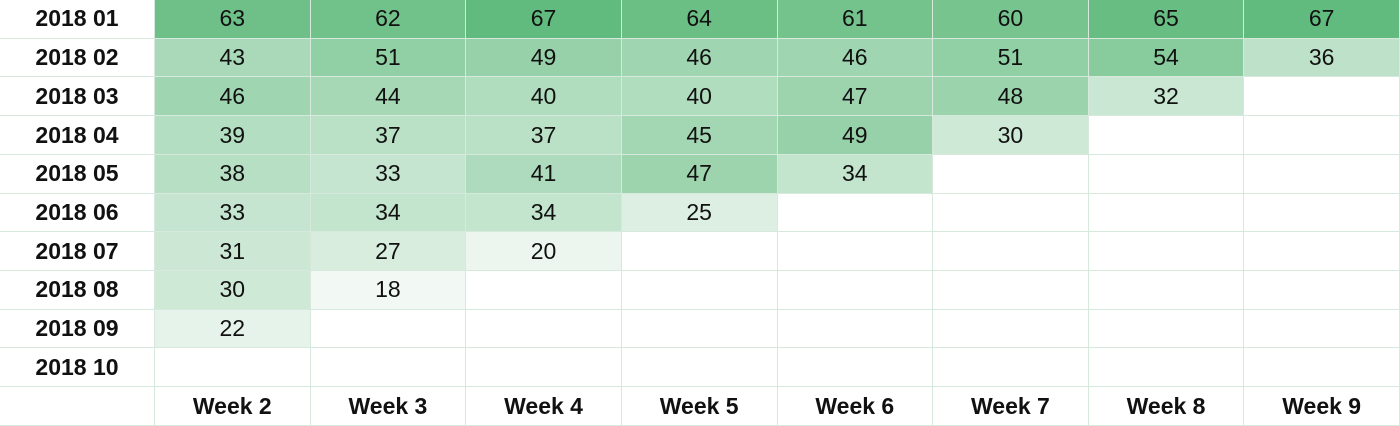 Image resolution: width=1400 pixels, height=426 pixels. I want to click on table-cell: 60, so click(1011, 19).